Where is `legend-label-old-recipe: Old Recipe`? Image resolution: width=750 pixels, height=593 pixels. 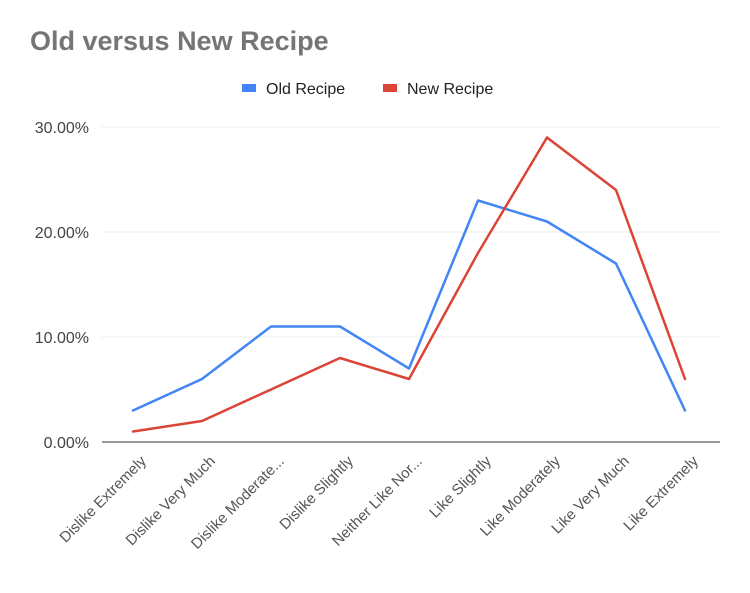
legend-label-old-recipe: Old Recipe is located at coordinates (305, 89).